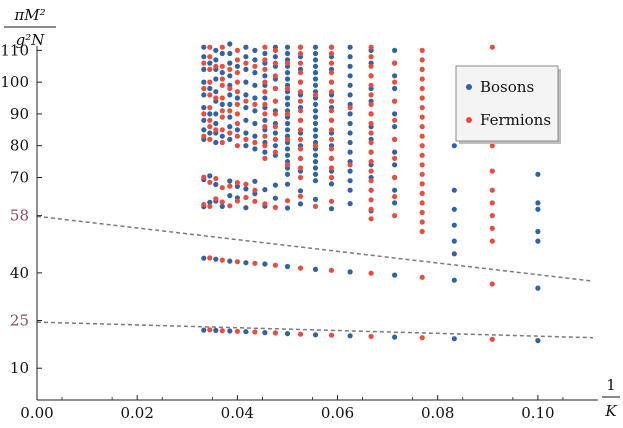 Image resolution: width=623 pixels, height=428 pixels. I want to click on legend-label-bosons: Bosons, so click(507, 87).